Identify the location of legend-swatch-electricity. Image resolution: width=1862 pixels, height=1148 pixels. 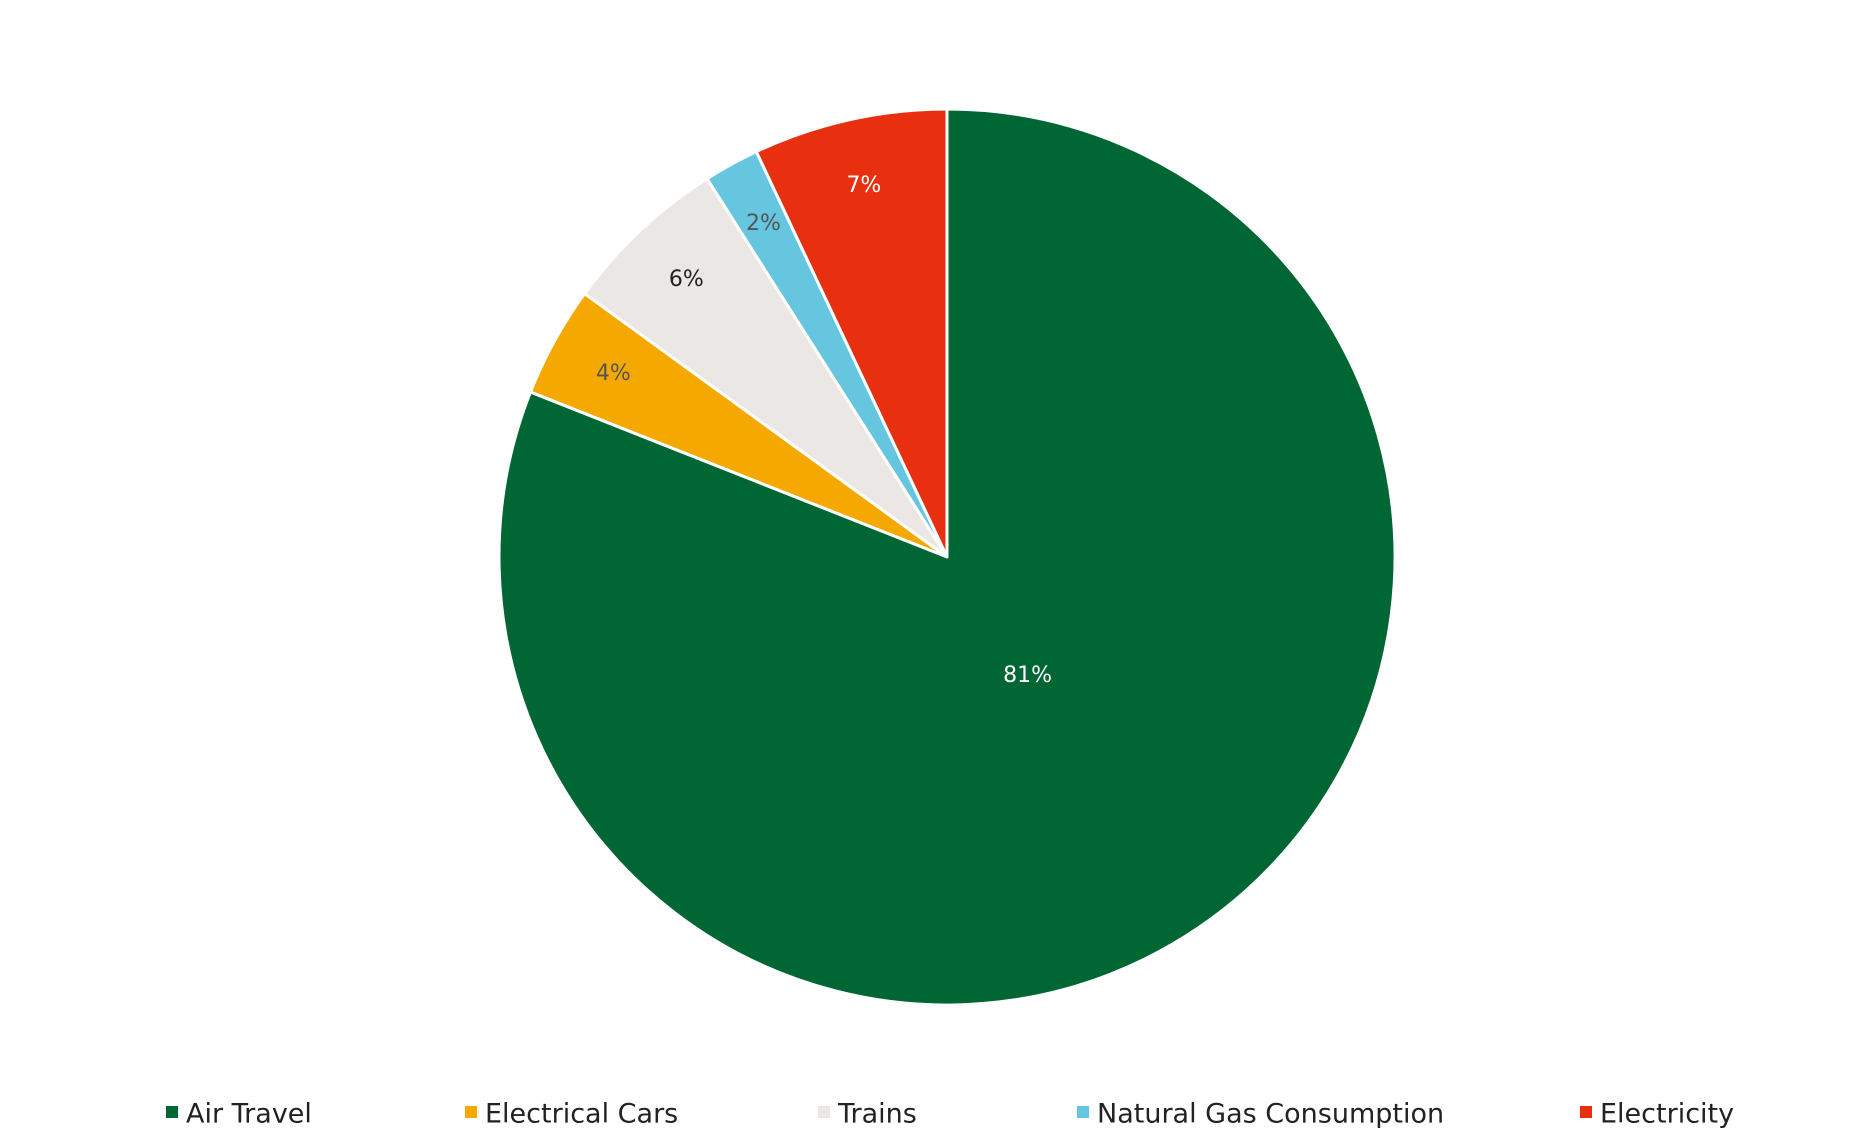
(1586, 1112).